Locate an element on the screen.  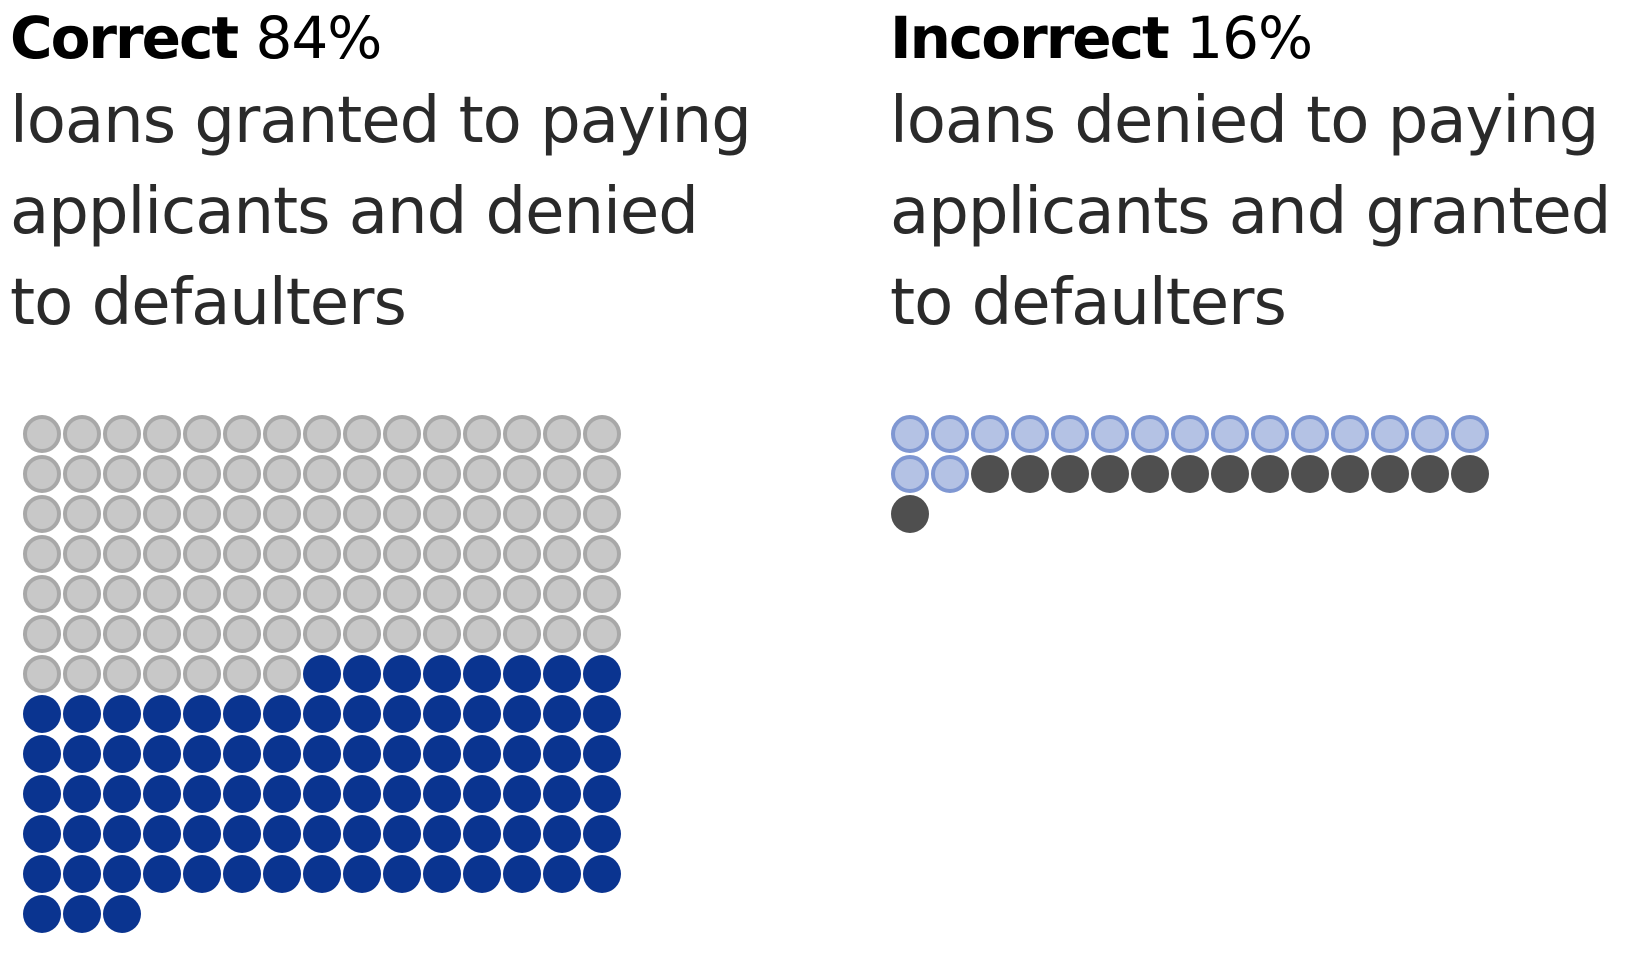
correct-headline: Correct 84% is located at coordinates (430, 38).